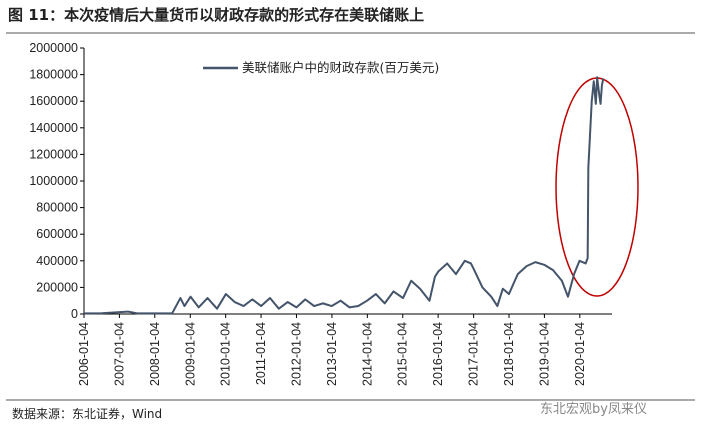  What do you see at coordinates (53, 75) in the screenshot?
I see `y-tick-label: 1800000` at bounding box center [53, 75].